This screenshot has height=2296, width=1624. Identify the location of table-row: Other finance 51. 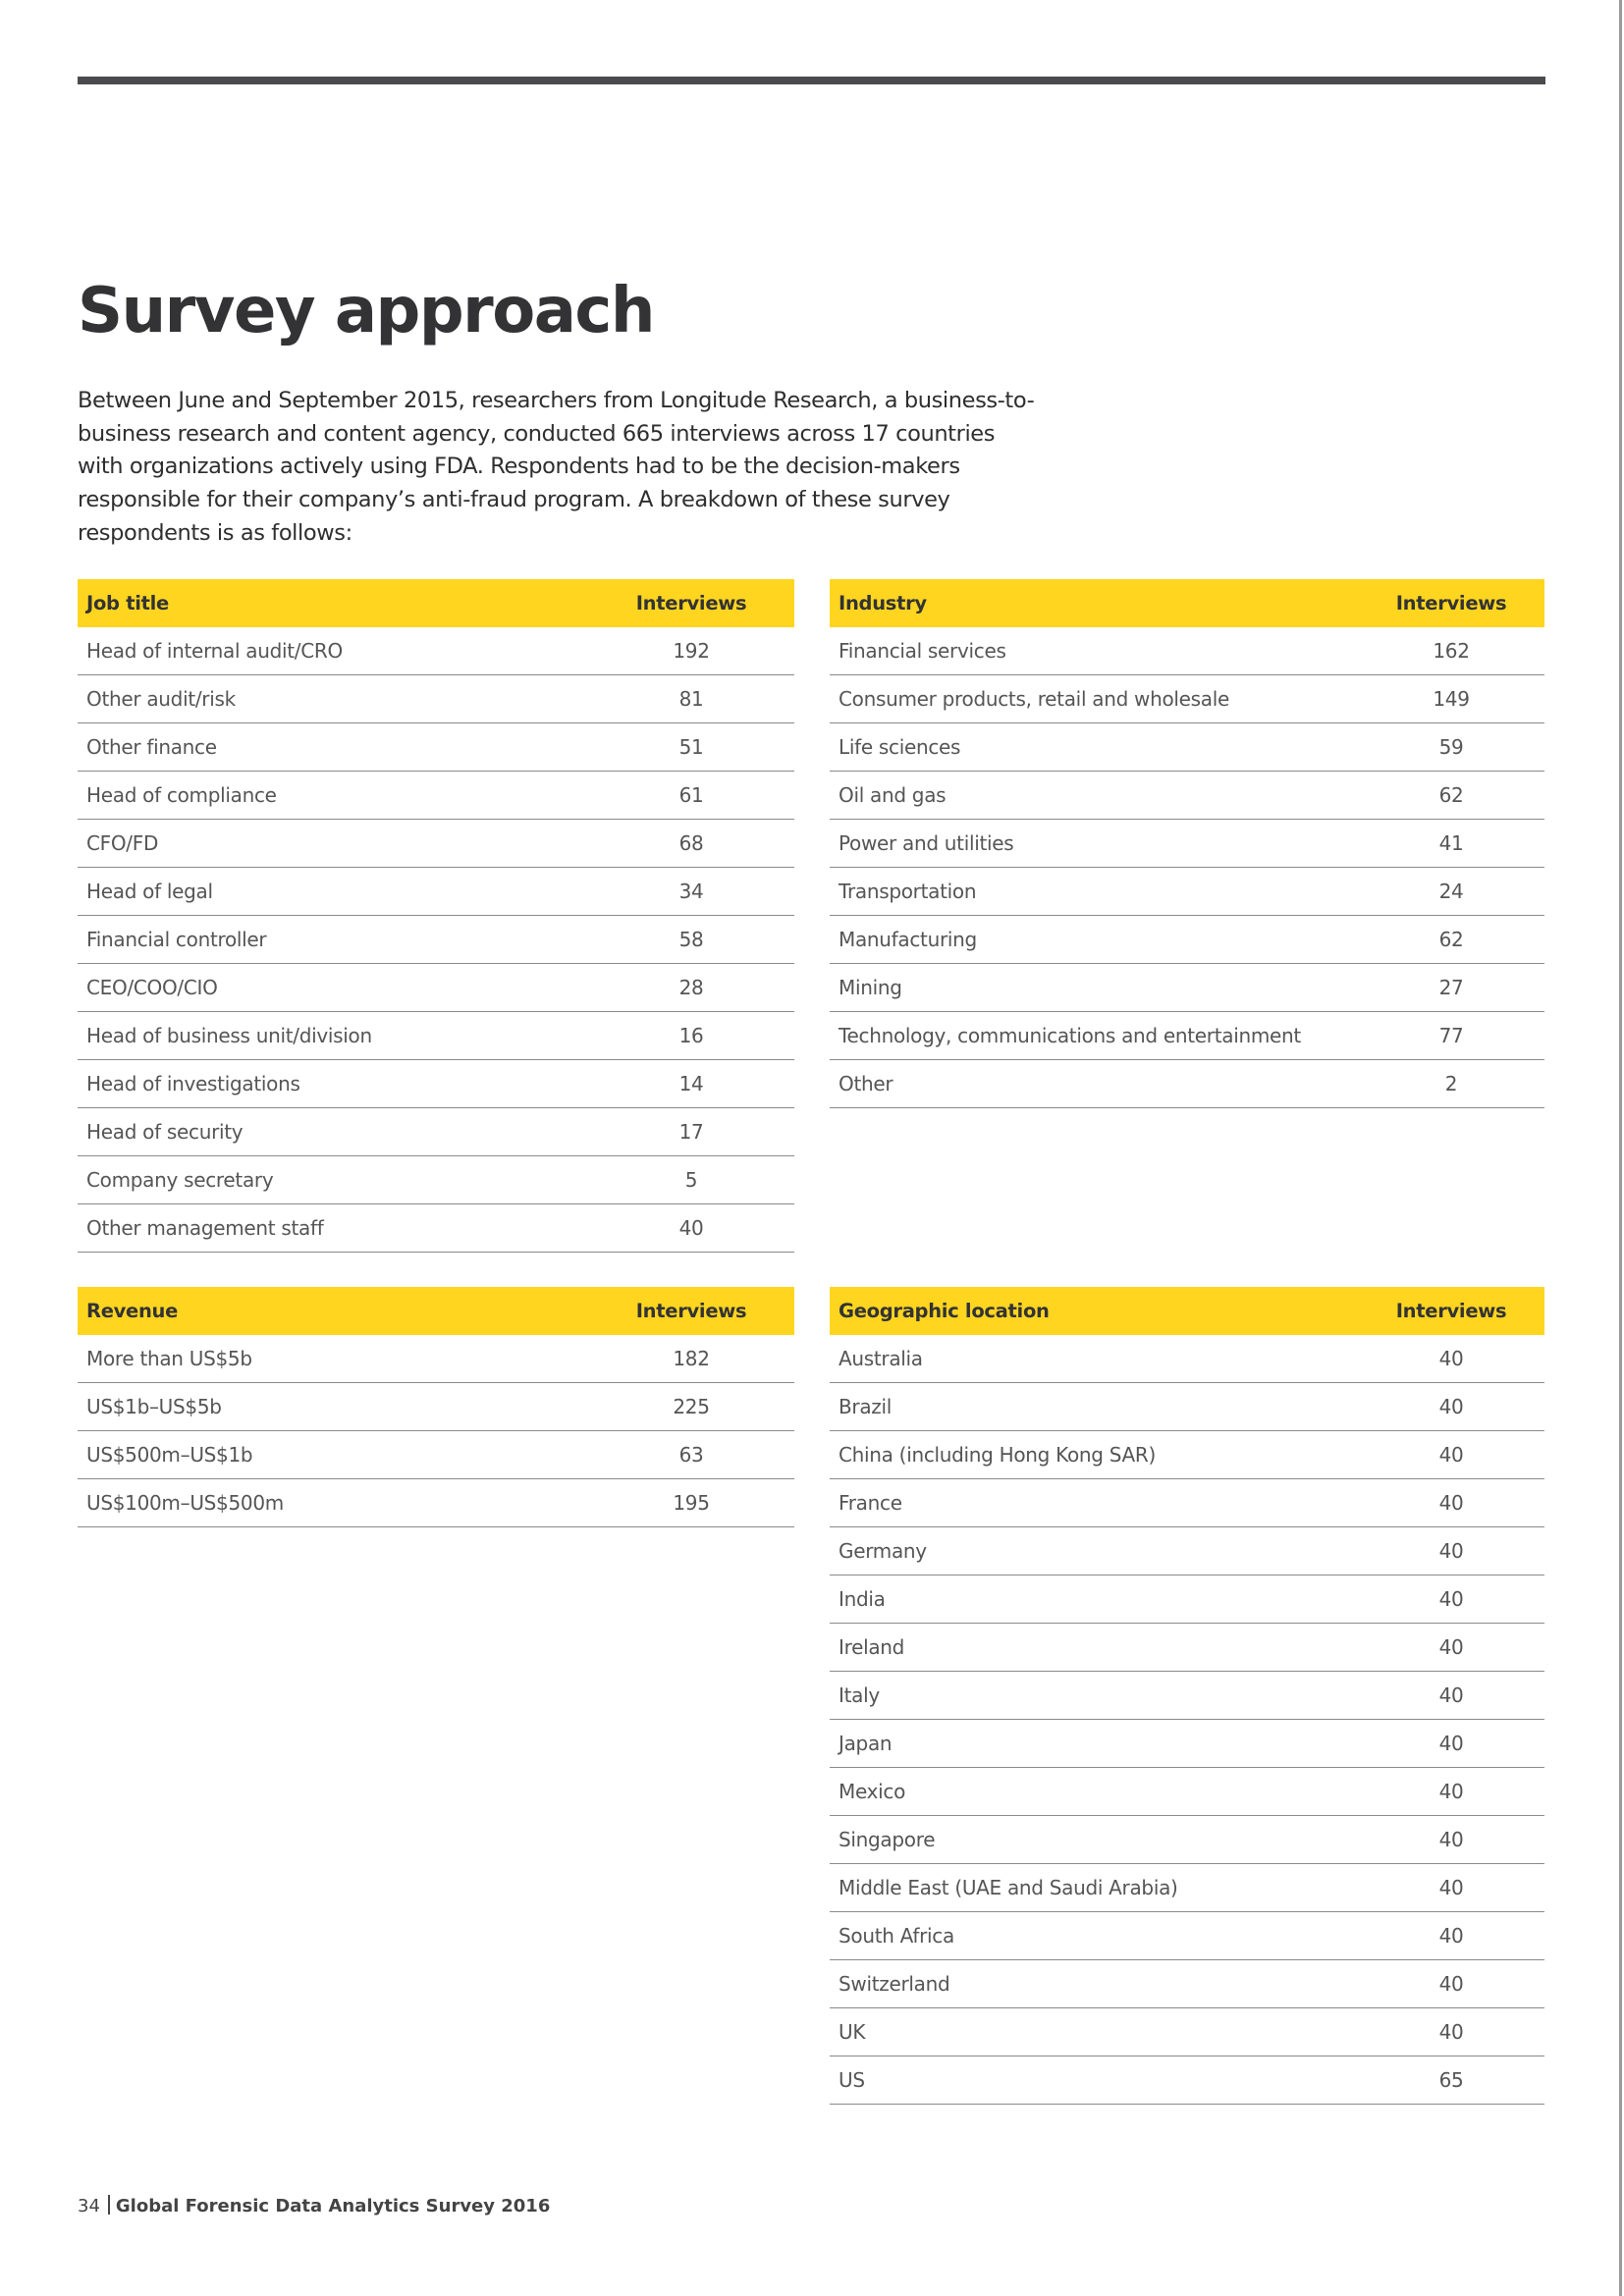
(436, 747).